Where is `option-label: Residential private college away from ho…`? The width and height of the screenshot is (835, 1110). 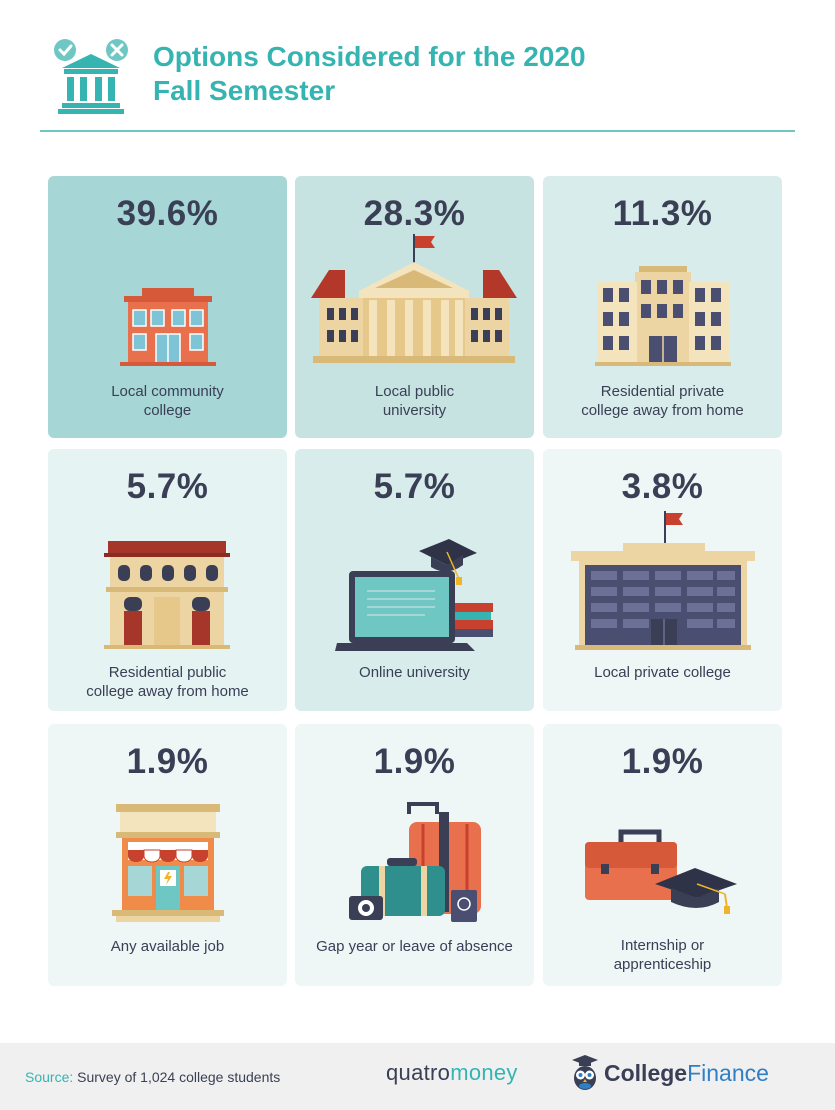 option-label: Residential private college away from ho… is located at coordinates (662, 401).